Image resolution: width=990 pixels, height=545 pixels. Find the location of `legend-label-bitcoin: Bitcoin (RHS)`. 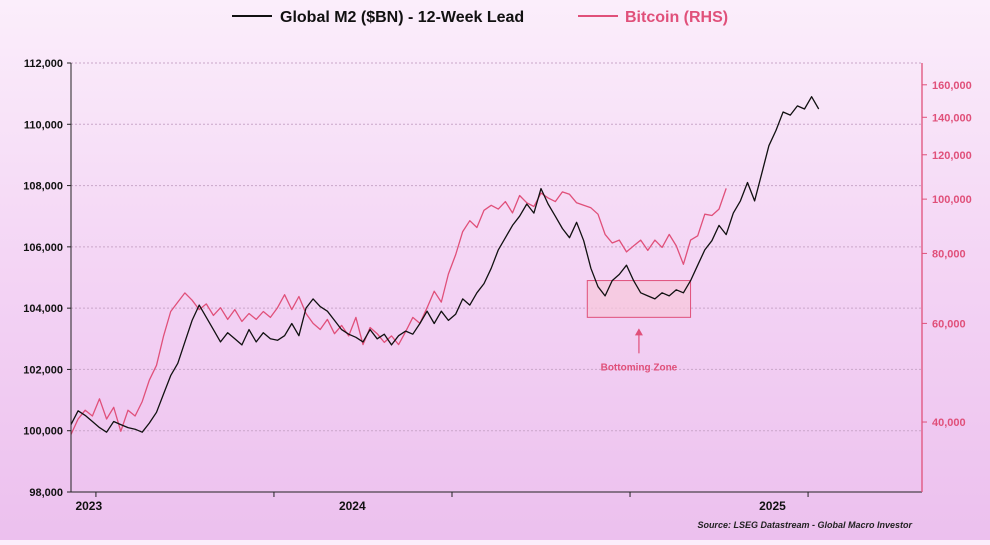

legend-label-bitcoin: Bitcoin (RHS) is located at coordinates (676, 17).